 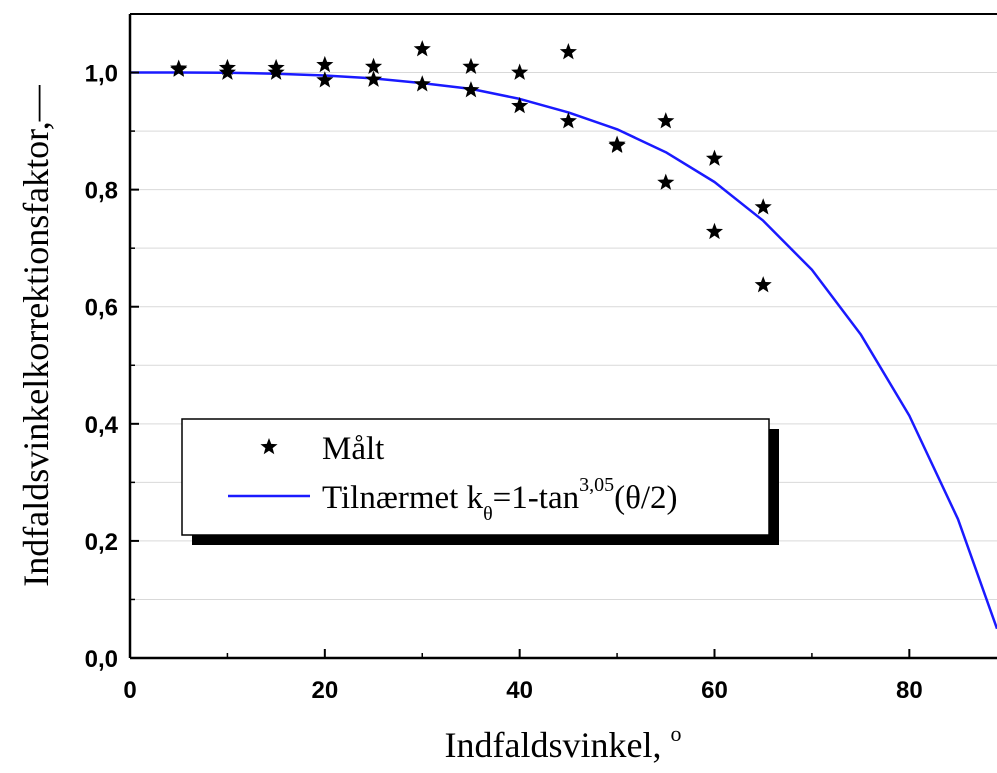 I want to click on legend-fit-label: Tilnærmet kθ=1-tan3,05(θ/2), so click(x=500, y=499).